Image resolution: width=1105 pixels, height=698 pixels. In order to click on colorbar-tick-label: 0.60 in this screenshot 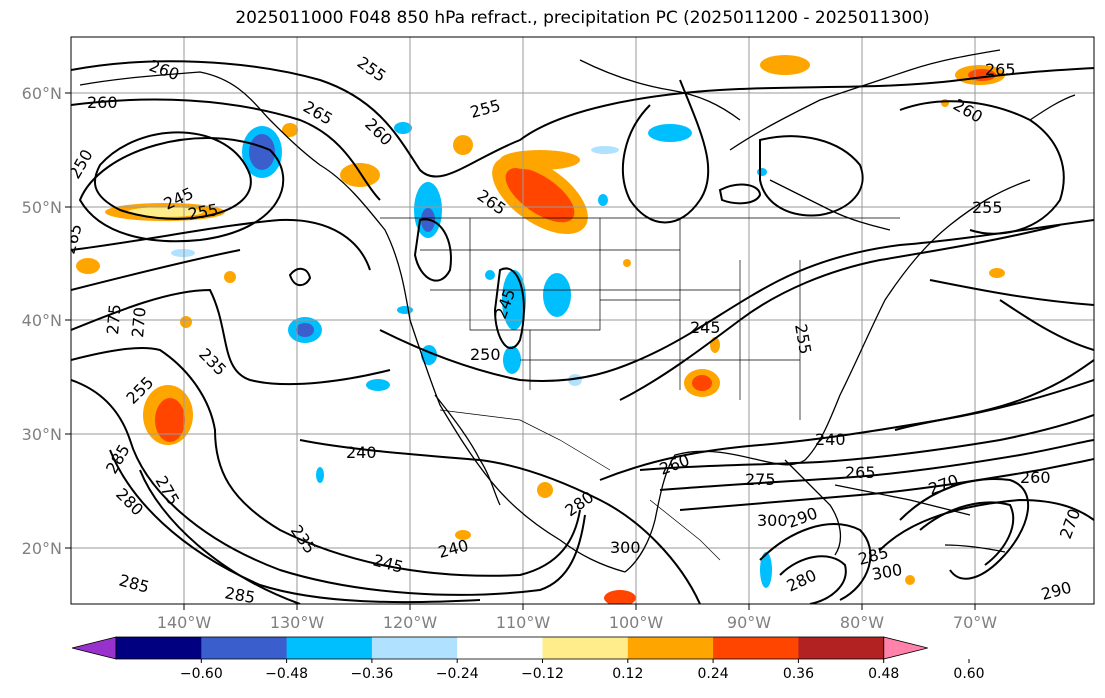, I will do `click(968, 674)`.